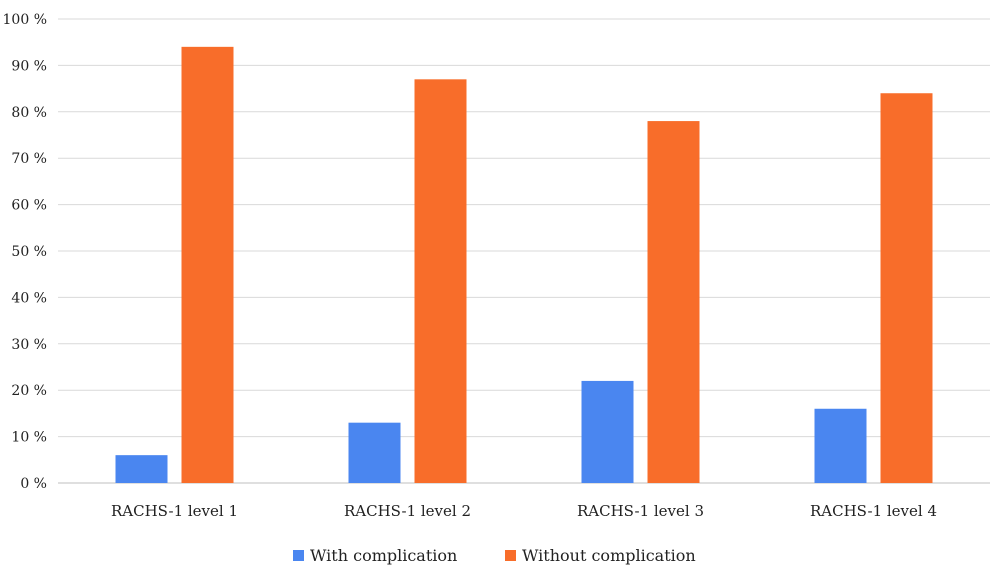  Describe the element at coordinates (25, 20) in the screenshot. I see `y-tick-label: 100 %` at that location.